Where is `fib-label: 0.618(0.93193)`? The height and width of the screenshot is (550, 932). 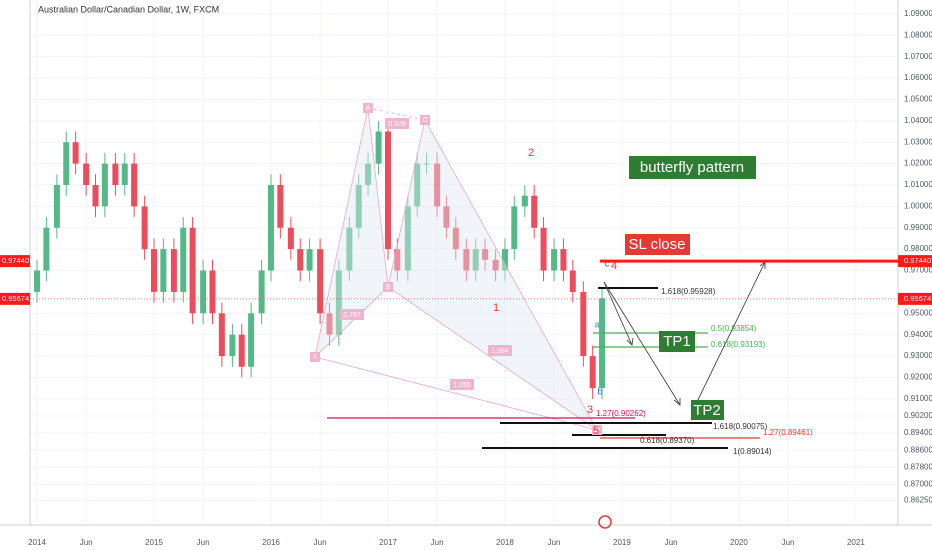
fib-label: 0.618(0.93193) is located at coordinates (738, 344).